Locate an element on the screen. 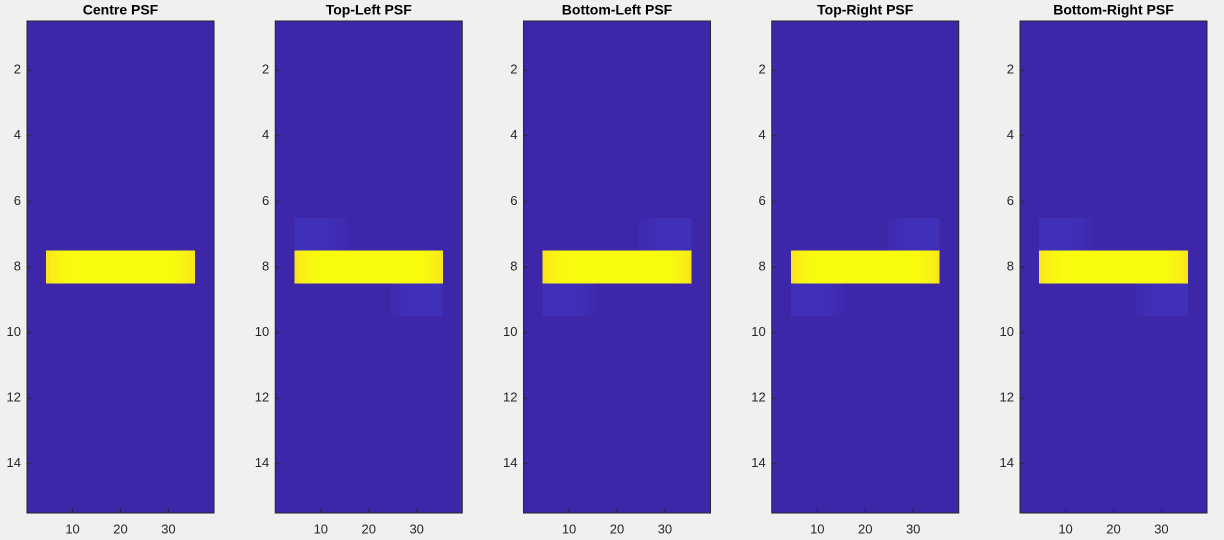 The height and width of the screenshot is (540, 1224). y-tick-label: 14 is located at coordinates (1007, 462).